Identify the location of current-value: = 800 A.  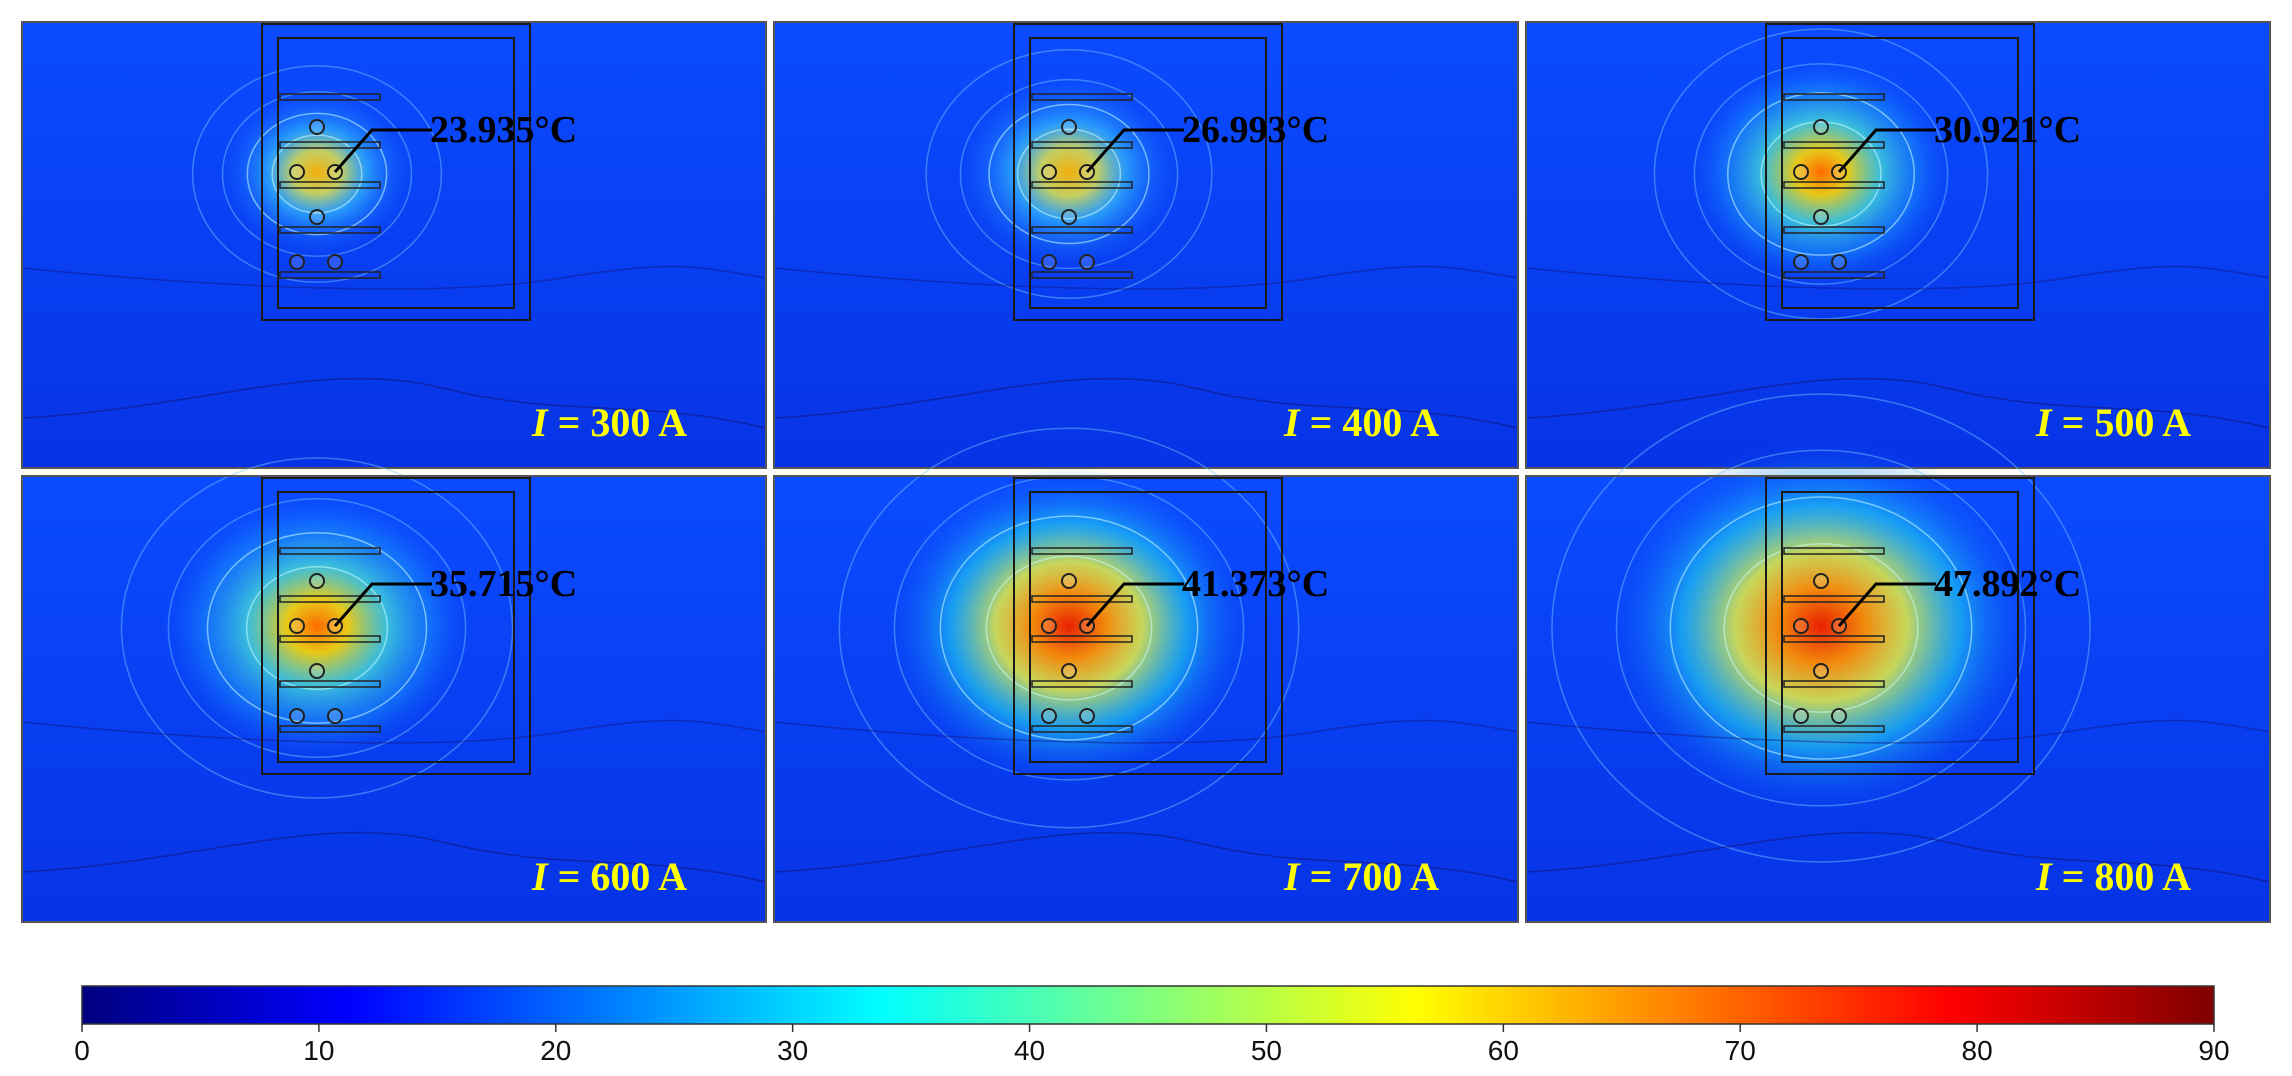
(2122, 876).